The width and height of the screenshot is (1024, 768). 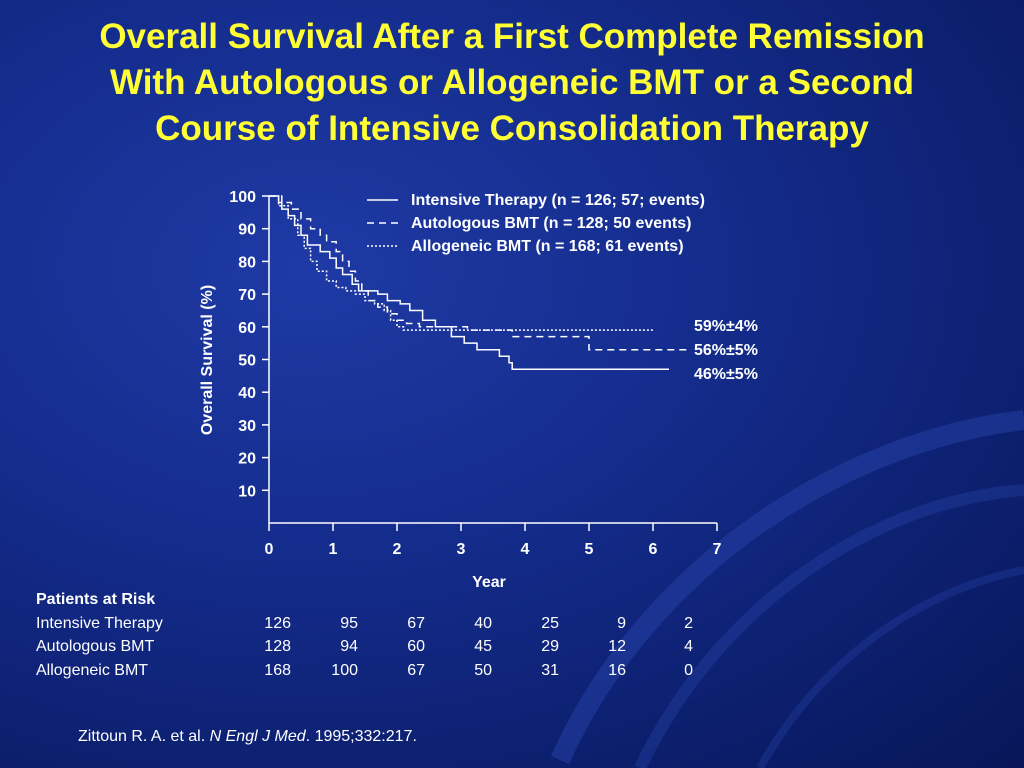 What do you see at coordinates (247, 459) in the screenshot?
I see `y-tick-label: 20` at bounding box center [247, 459].